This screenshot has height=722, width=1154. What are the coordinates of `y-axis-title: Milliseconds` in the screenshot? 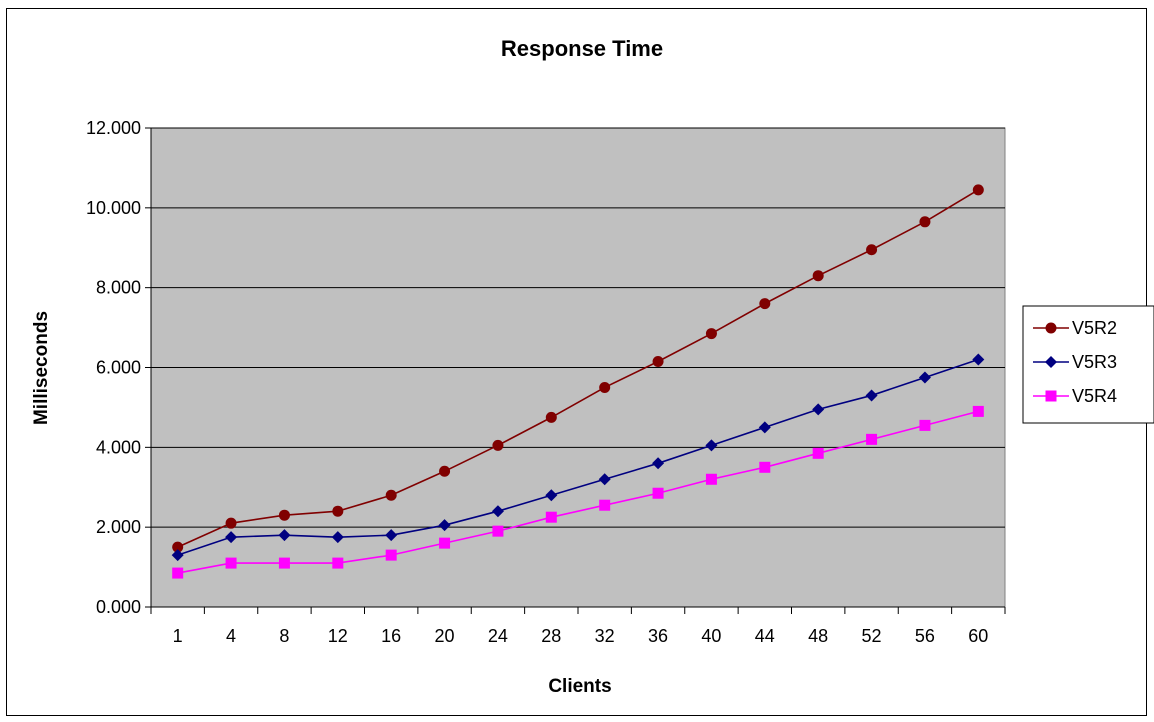 It's located at (41, 368).